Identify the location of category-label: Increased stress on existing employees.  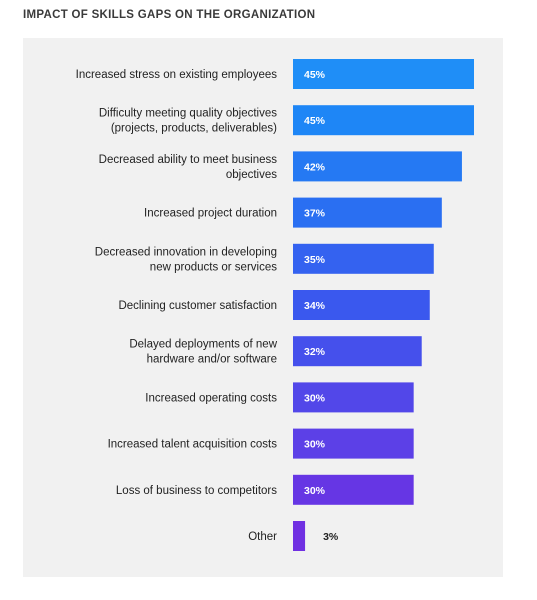
(177, 75).